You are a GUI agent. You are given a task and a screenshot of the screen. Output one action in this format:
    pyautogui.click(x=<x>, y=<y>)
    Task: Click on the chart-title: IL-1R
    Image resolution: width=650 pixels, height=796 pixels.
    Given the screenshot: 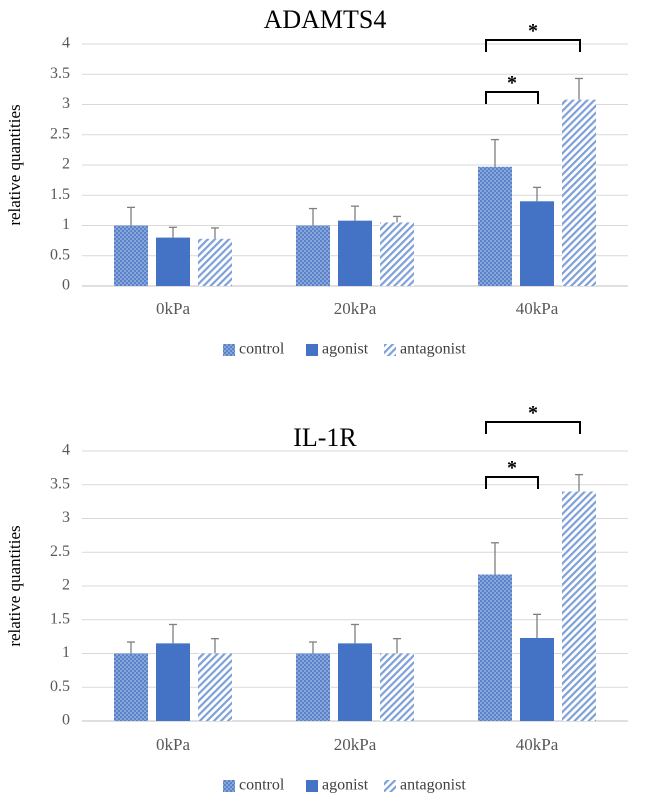 What is the action you would take?
    pyautogui.click(x=325, y=437)
    